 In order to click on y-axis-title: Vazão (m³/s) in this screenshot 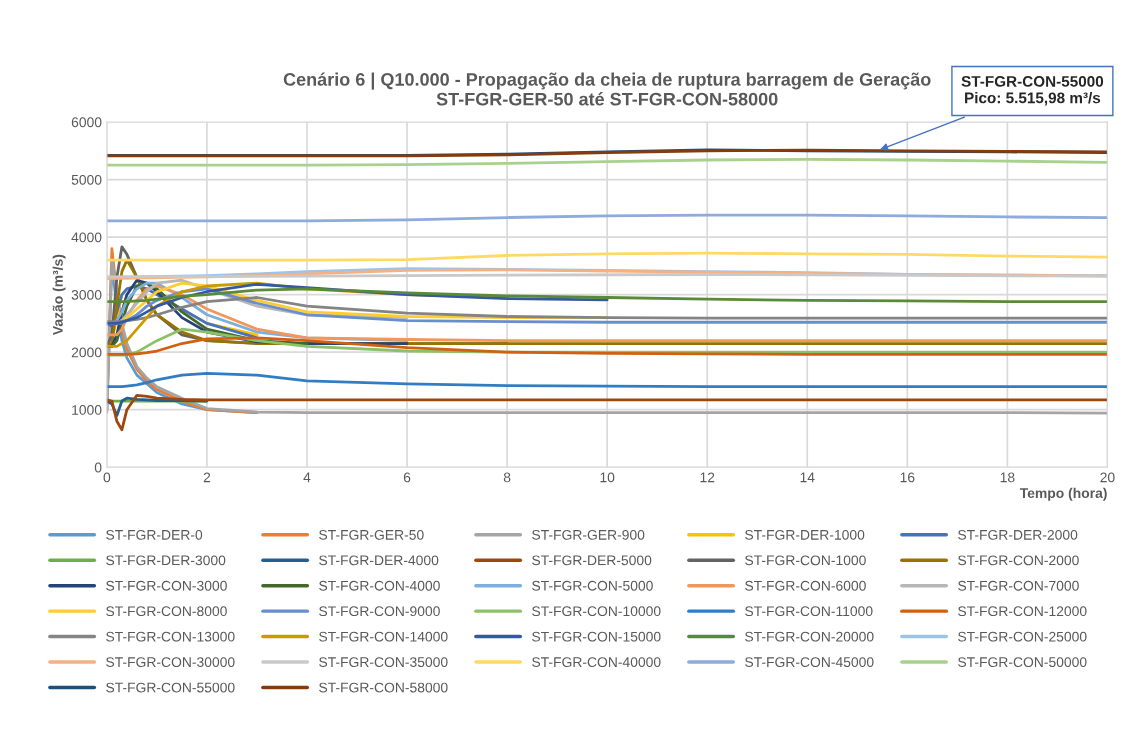, I will do `click(59, 295)`.